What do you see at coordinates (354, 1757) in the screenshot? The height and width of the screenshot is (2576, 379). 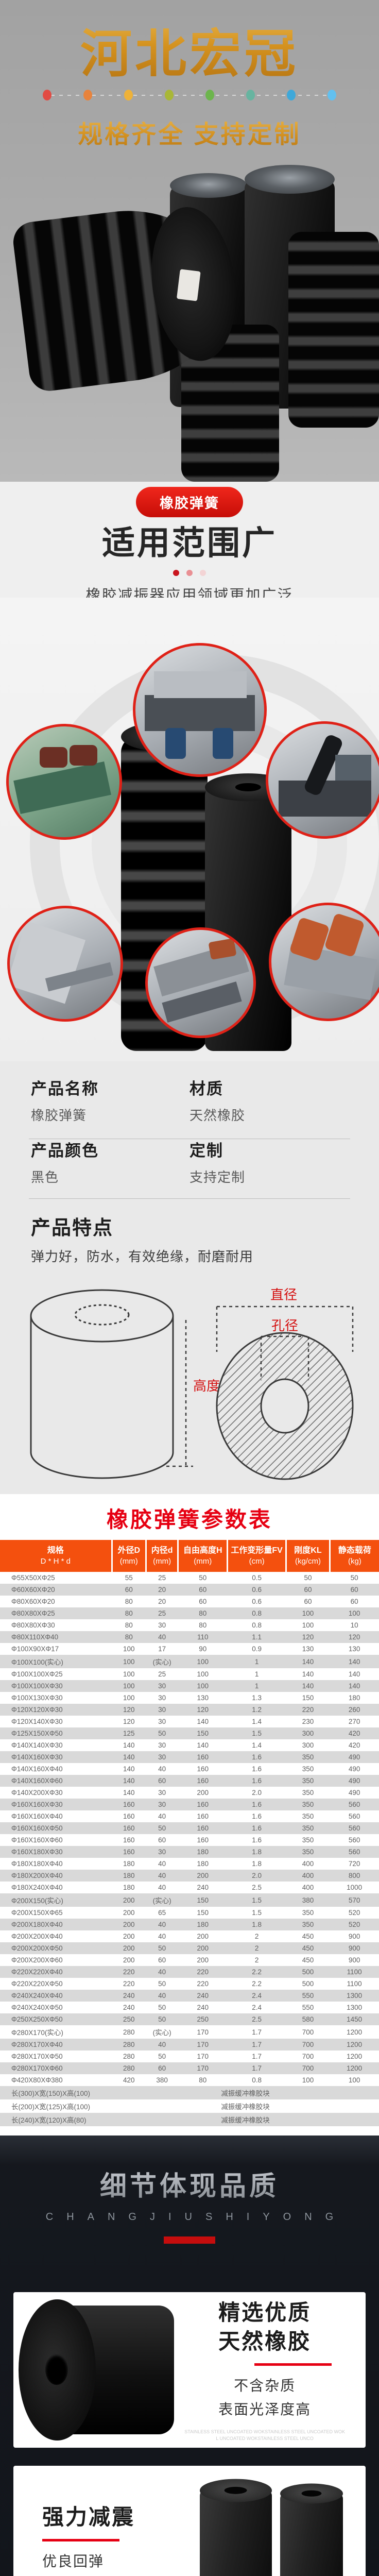 I see `param-value-cell: 490` at bounding box center [354, 1757].